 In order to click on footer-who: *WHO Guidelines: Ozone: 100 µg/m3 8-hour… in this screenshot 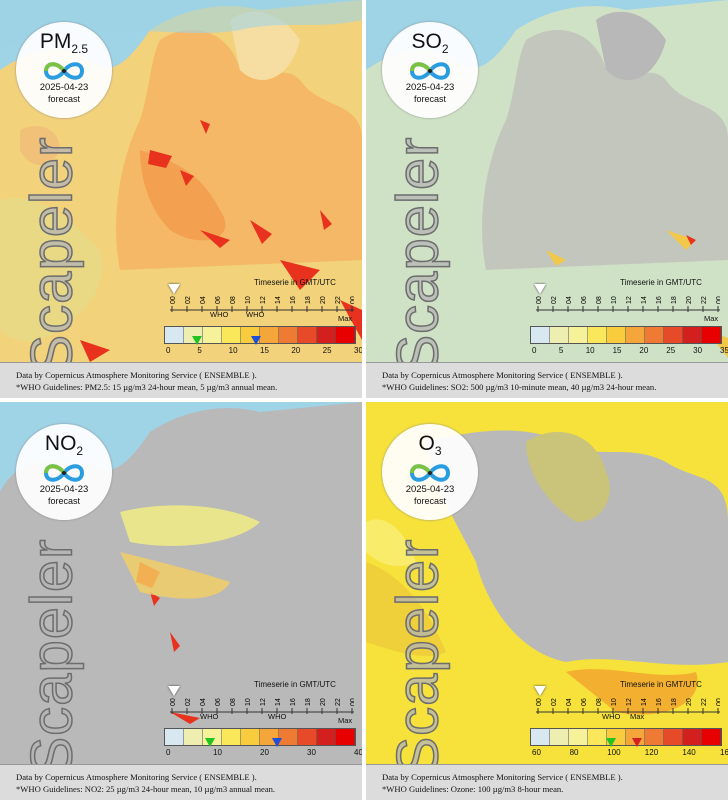, I will do `click(473, 789)`.